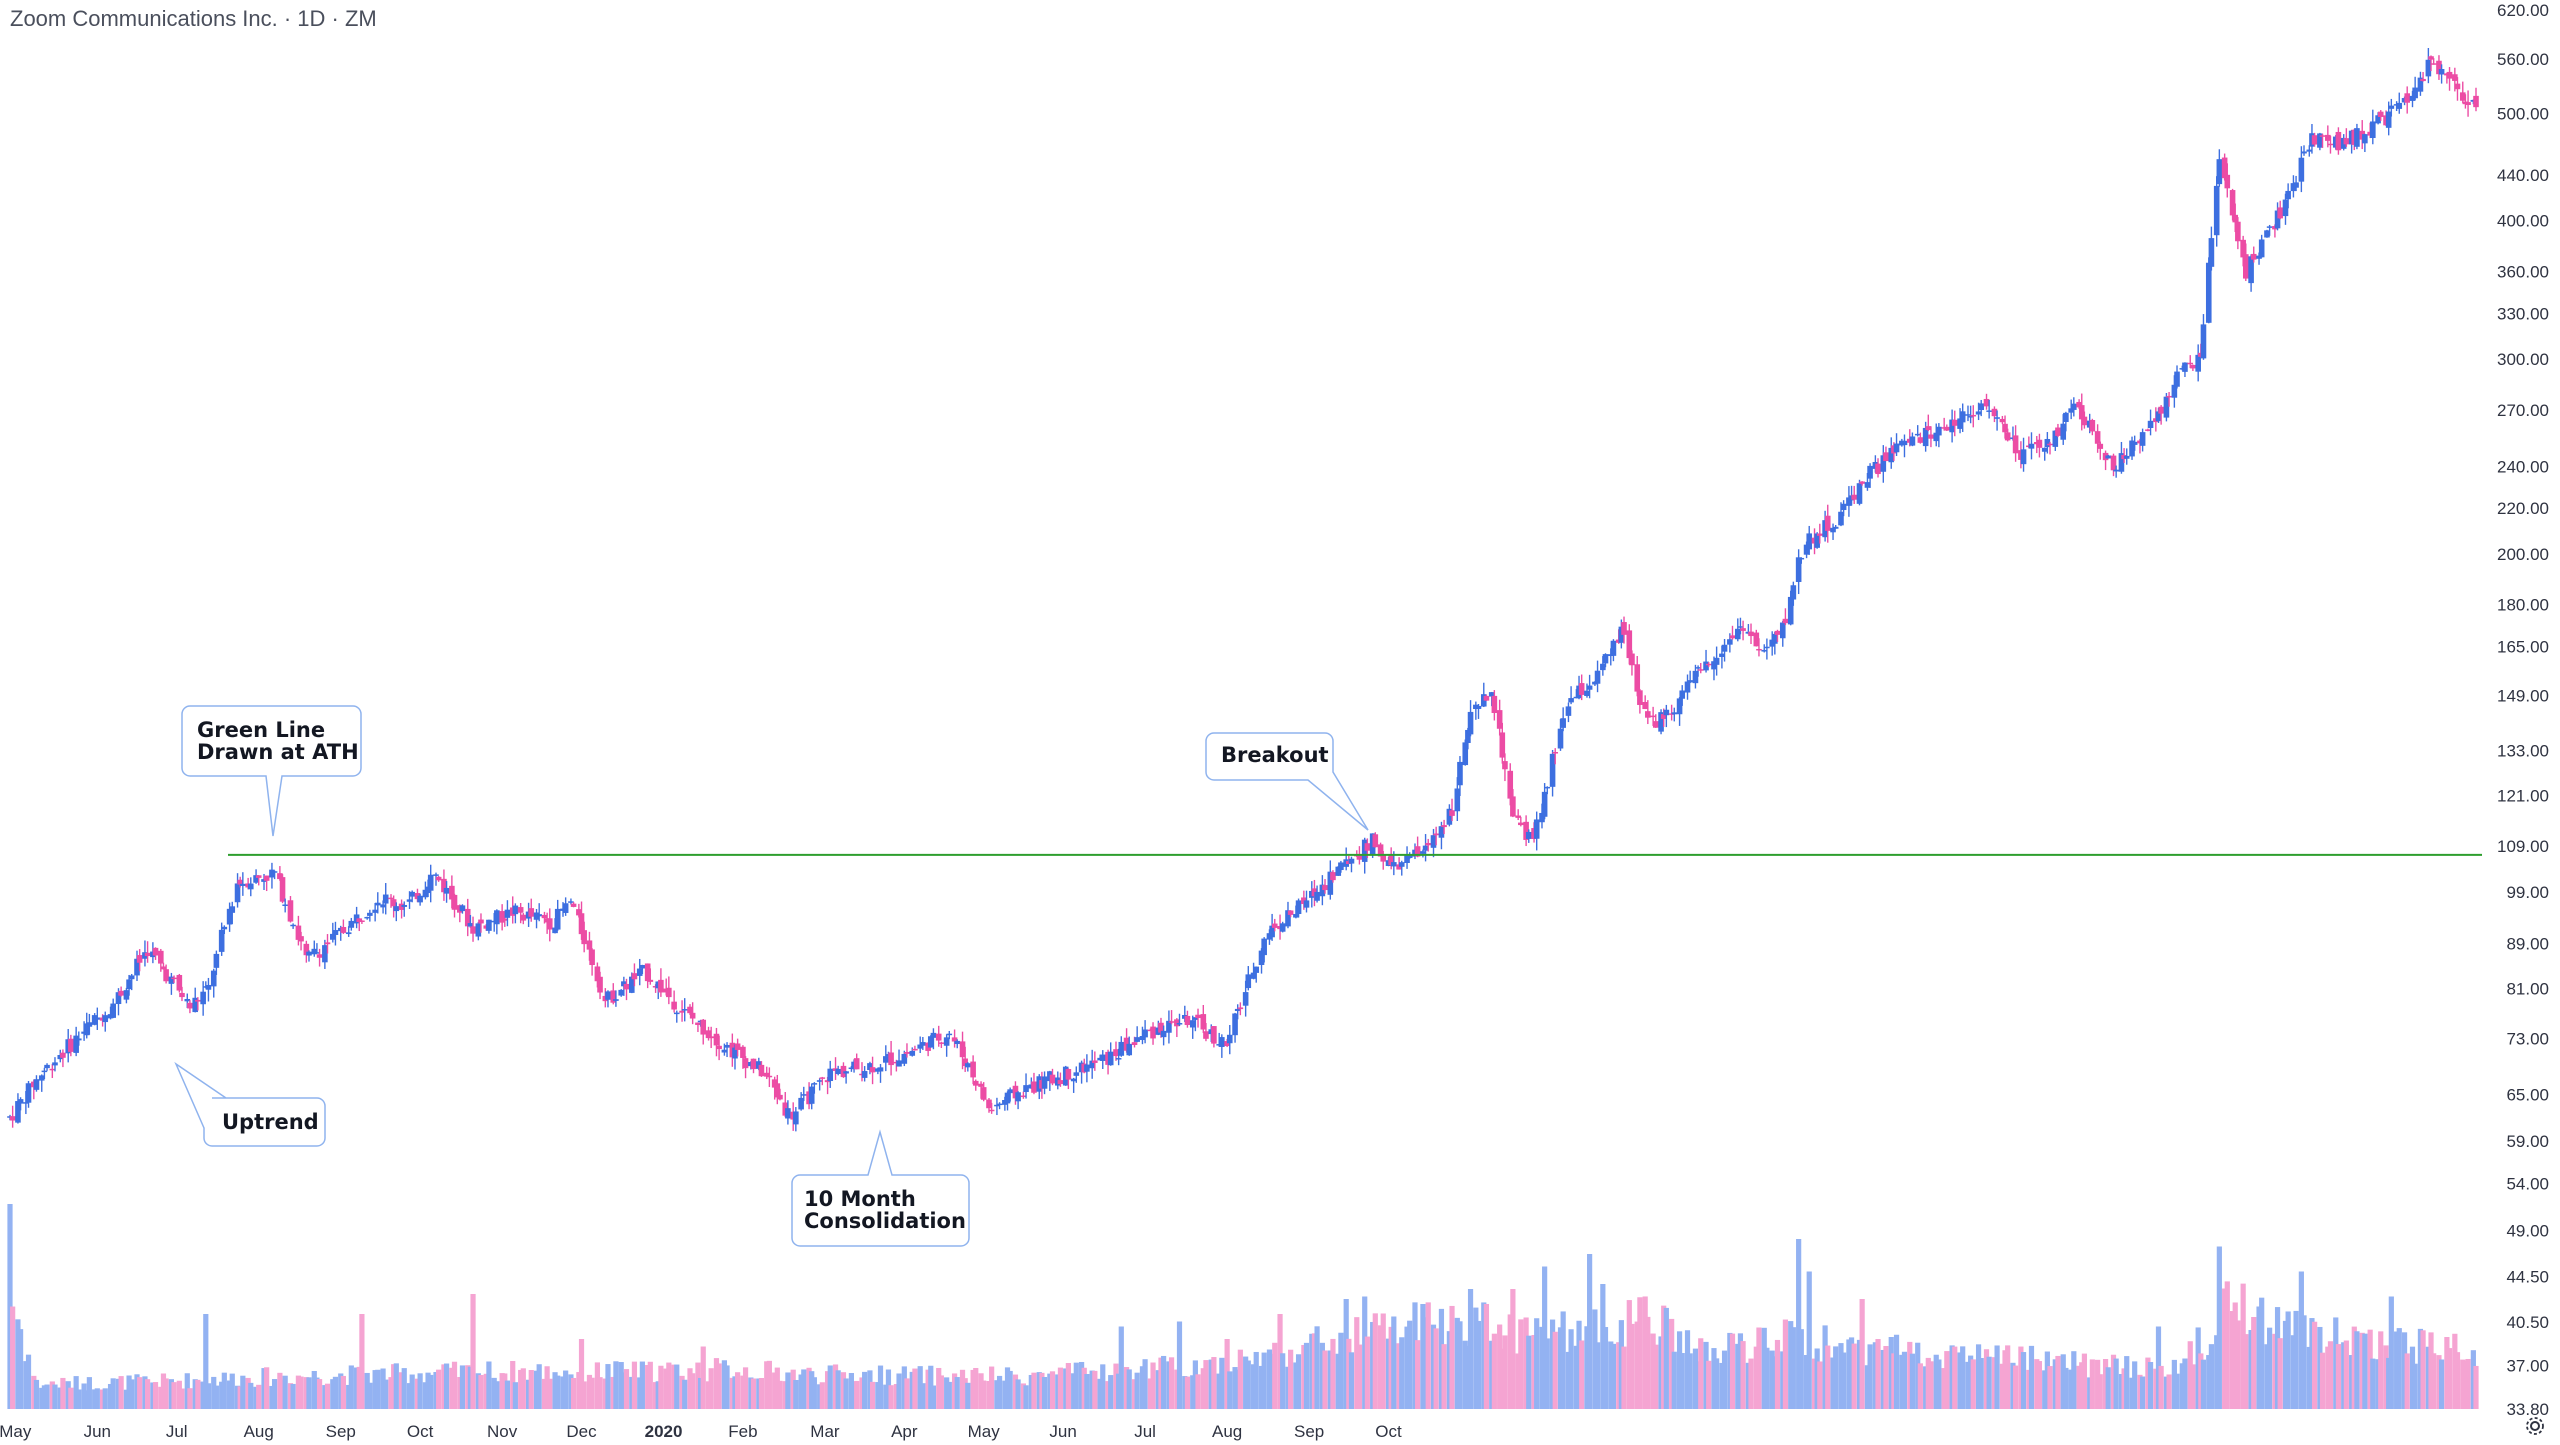  I want to click on x-tick-label: May, so click(984, 1431).